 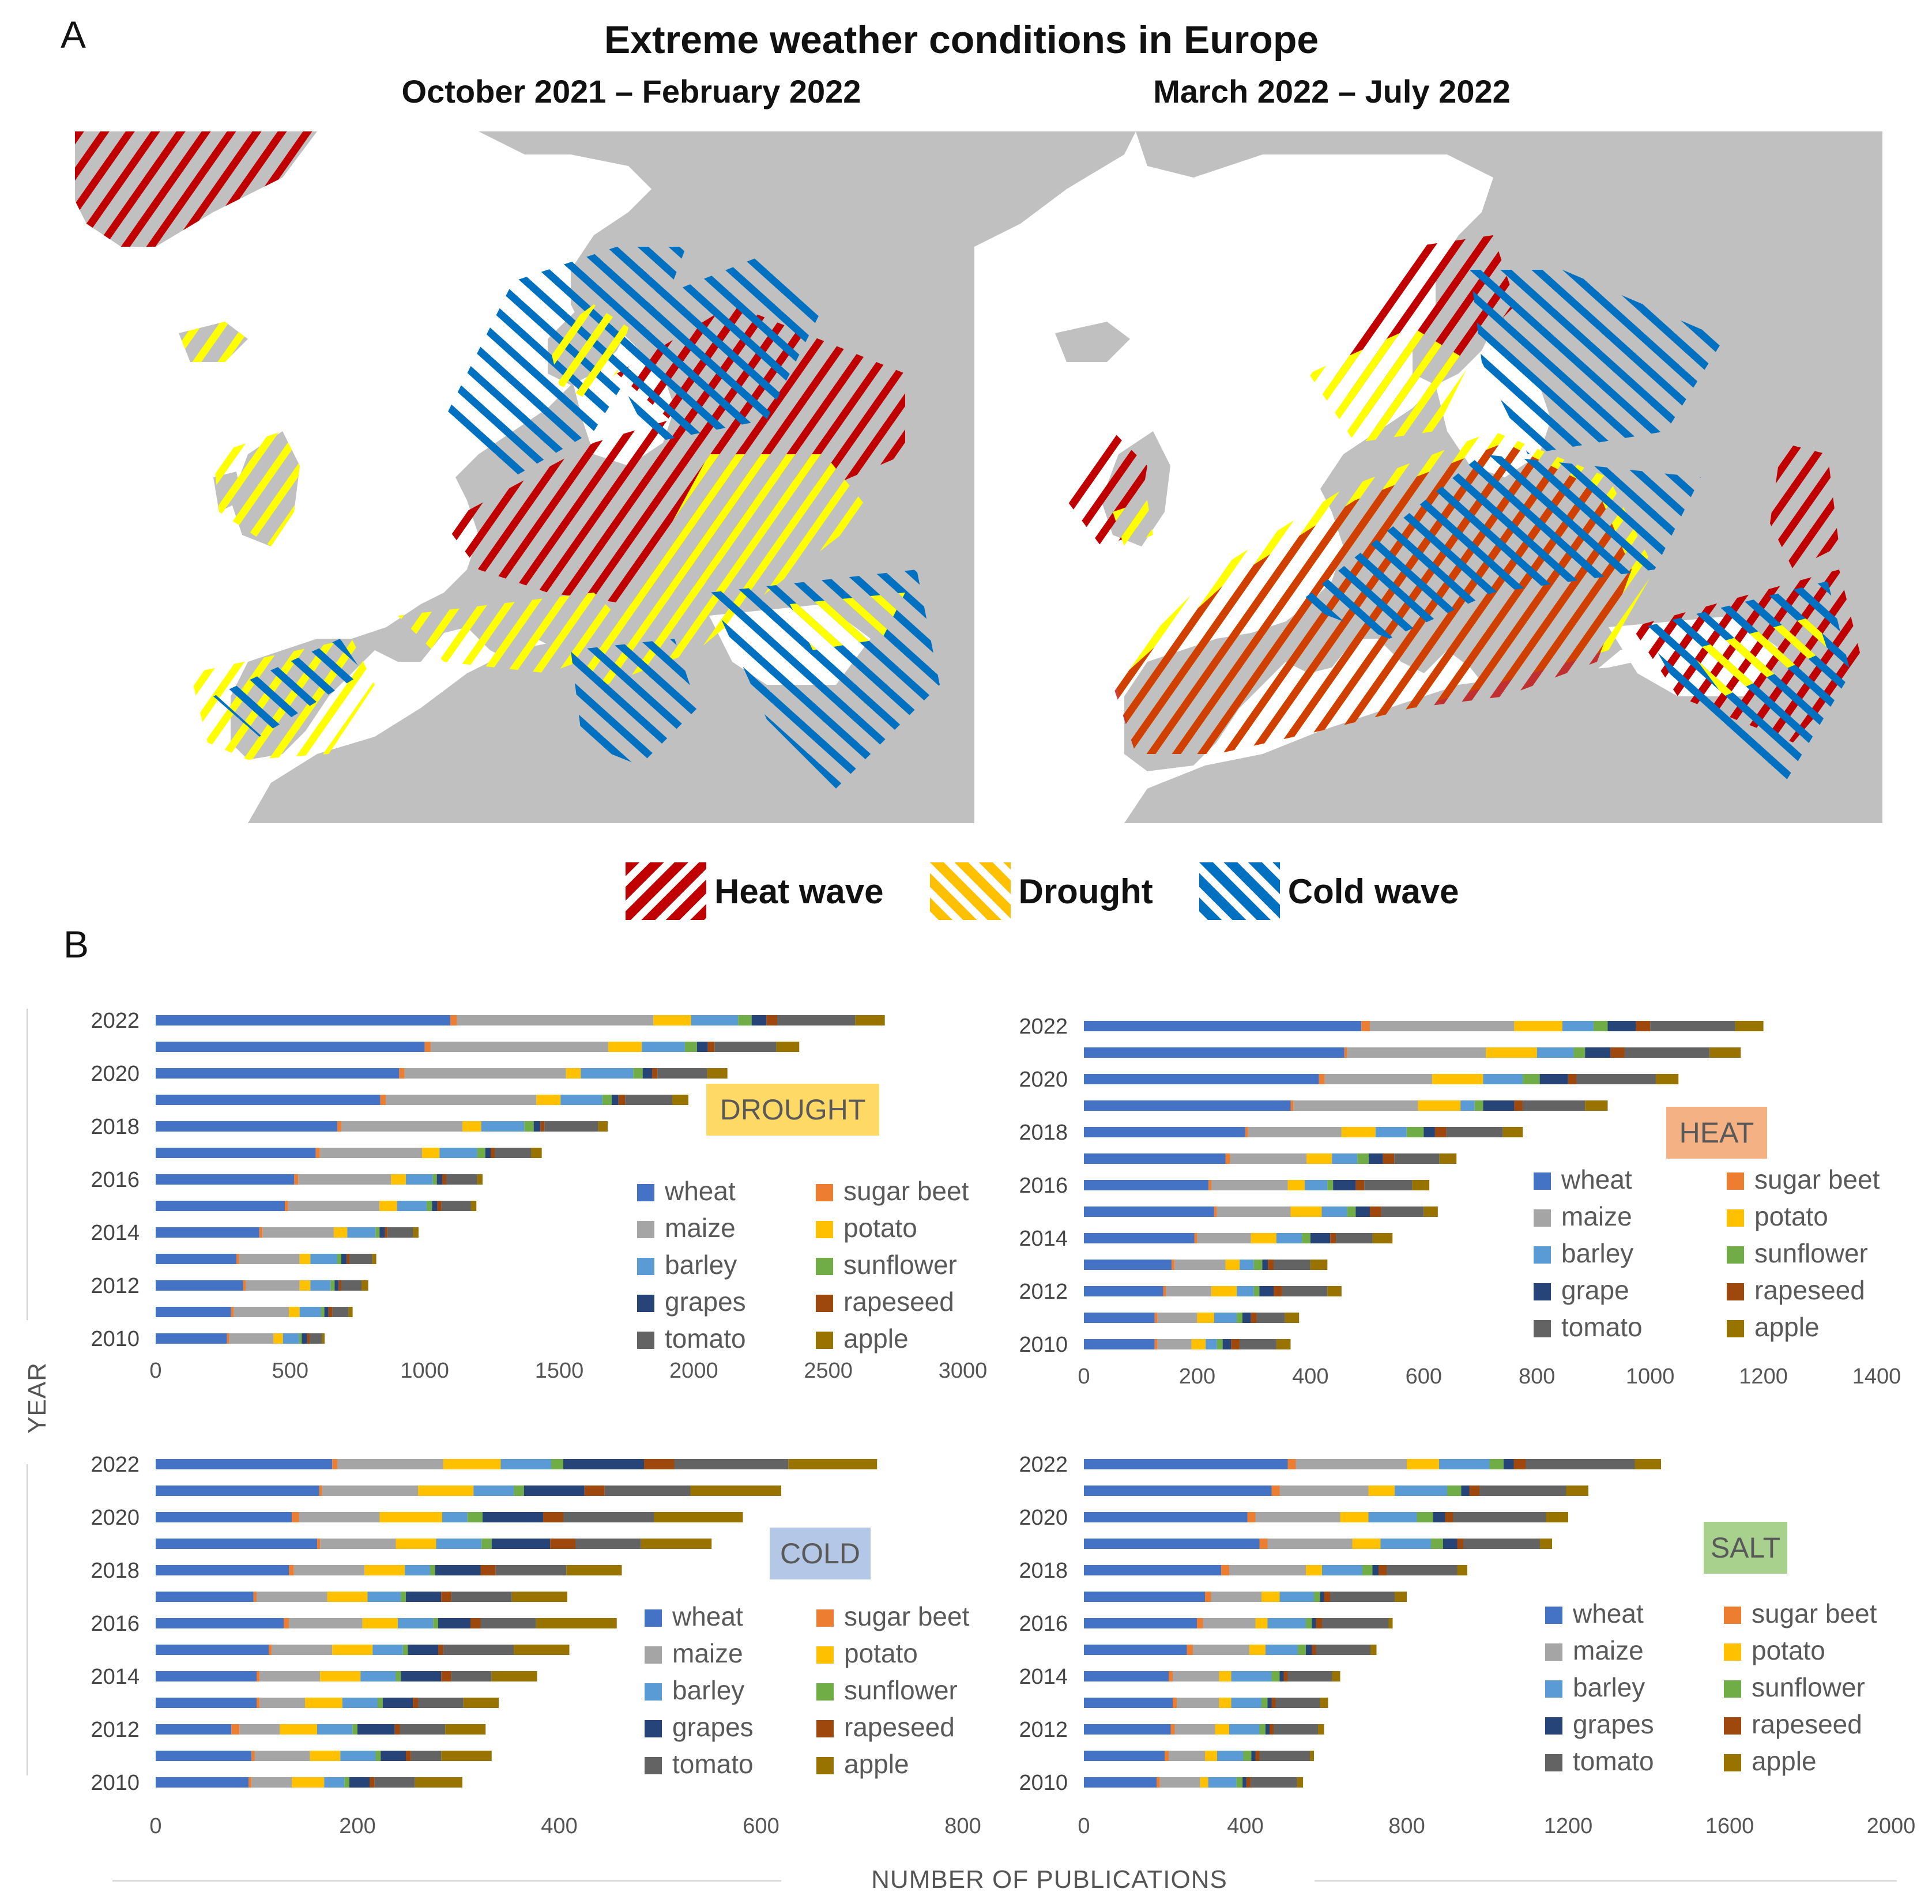 I want to click on cold-bar-2011-grapes, so click(x=393, y=1756).